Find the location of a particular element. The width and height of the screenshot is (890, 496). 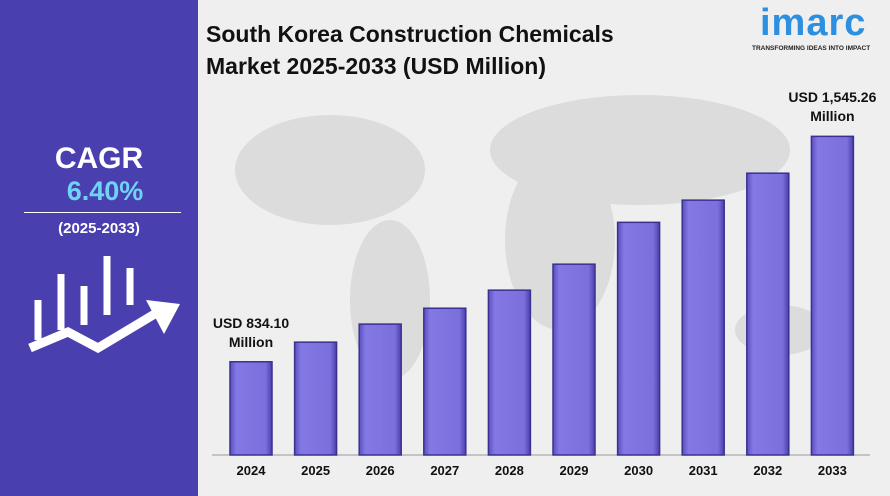

x-tick-label: 2032 is located at coordinates (768, 470).